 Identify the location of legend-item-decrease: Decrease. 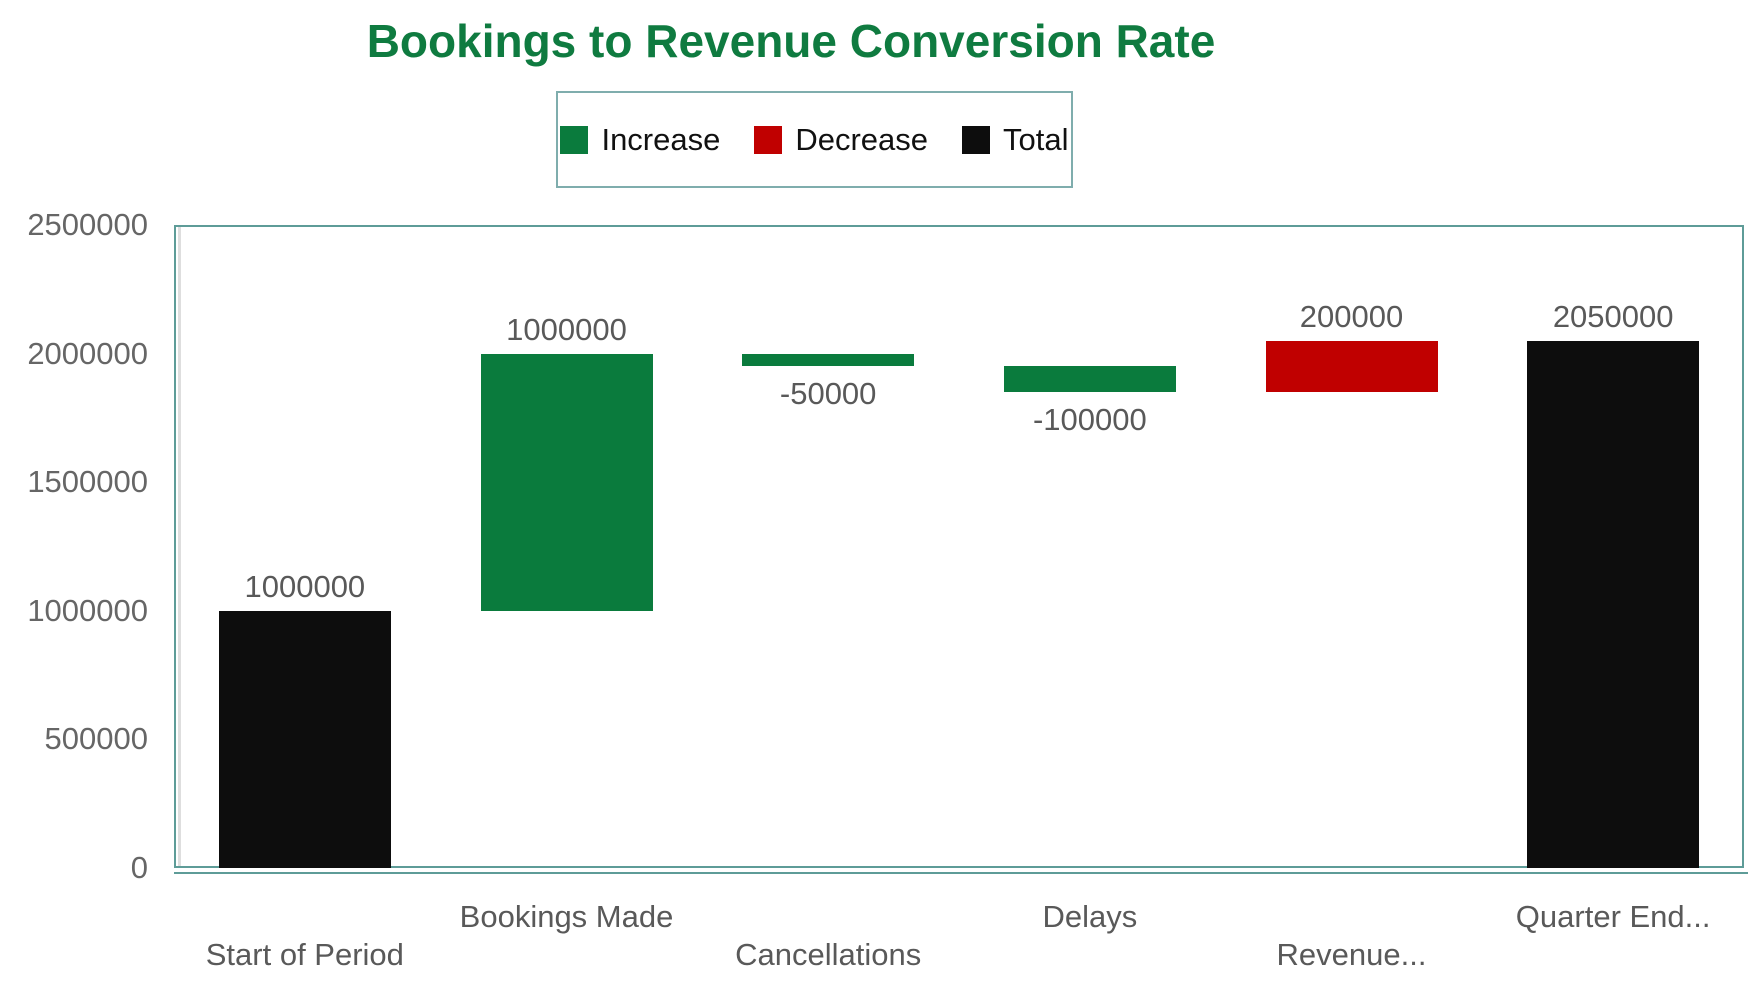
(841, 140).